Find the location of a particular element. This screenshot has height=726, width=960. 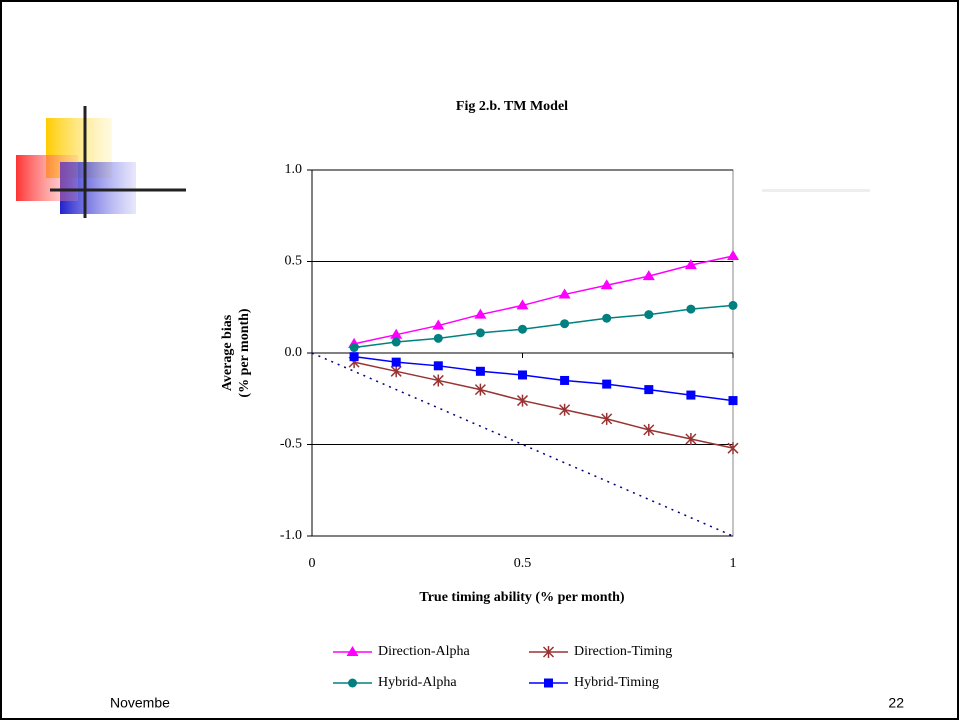

chart-title: Fig 2.b. TM Model is located at coordinates (512, 106).